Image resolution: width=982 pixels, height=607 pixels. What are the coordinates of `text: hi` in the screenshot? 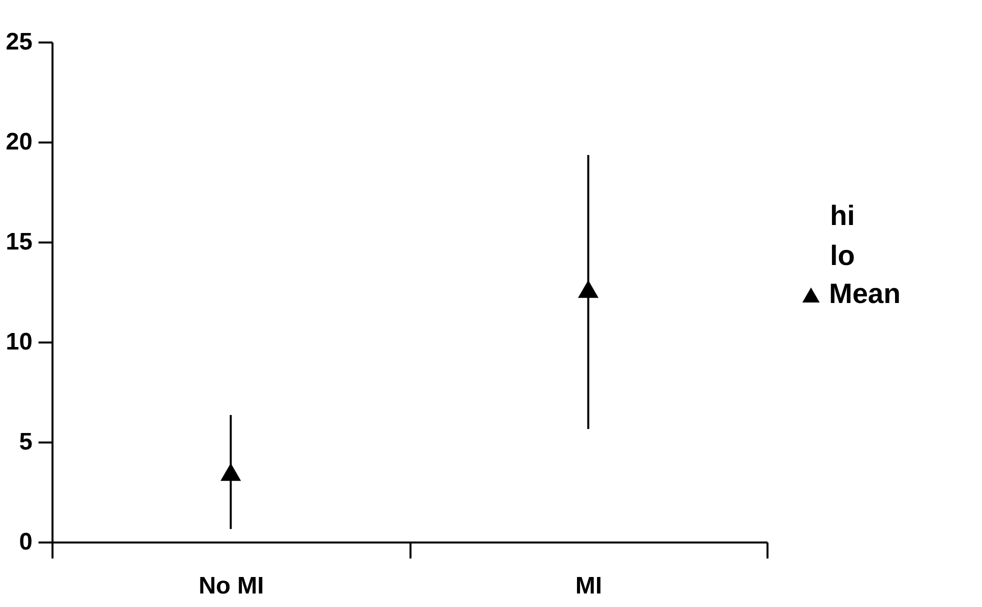 It's located at (842, 215).